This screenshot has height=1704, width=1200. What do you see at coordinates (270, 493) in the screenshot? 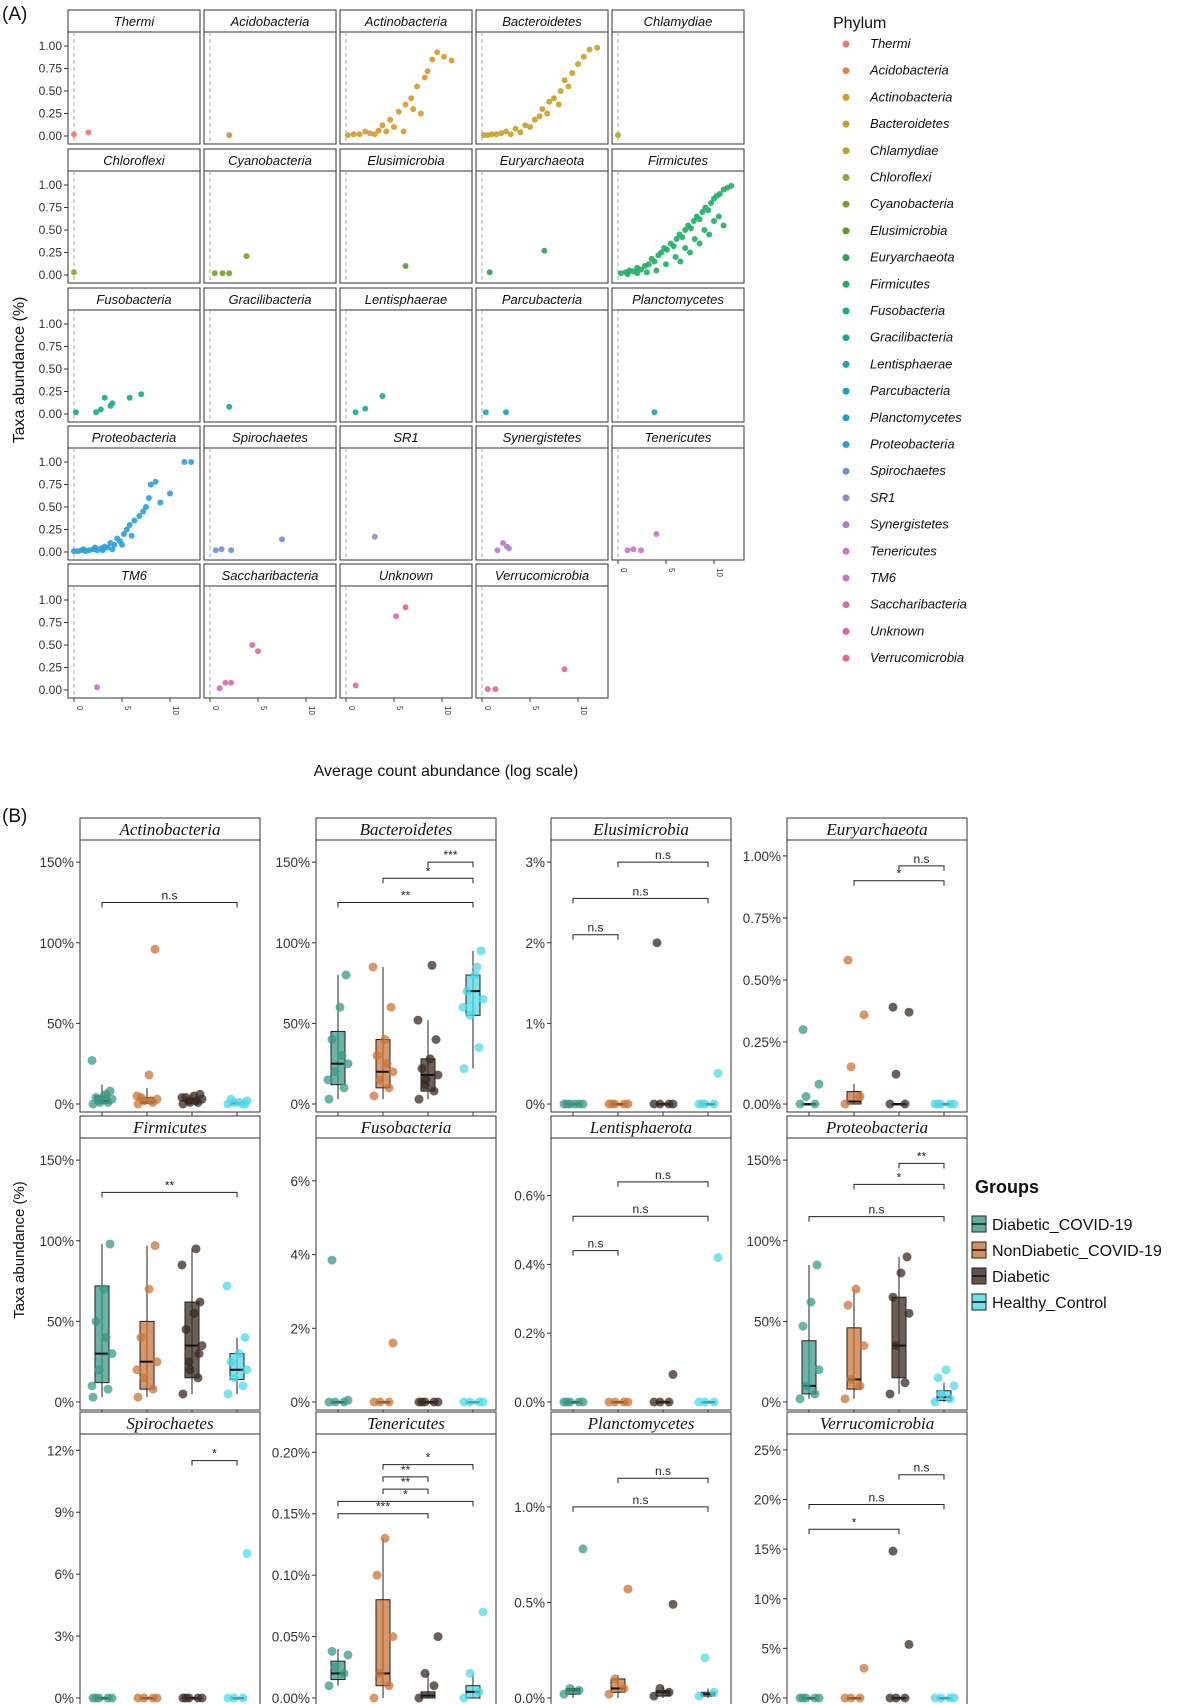
I see `facet-spirochaetes: Spirochaetes` at bounding box center [270, 493].